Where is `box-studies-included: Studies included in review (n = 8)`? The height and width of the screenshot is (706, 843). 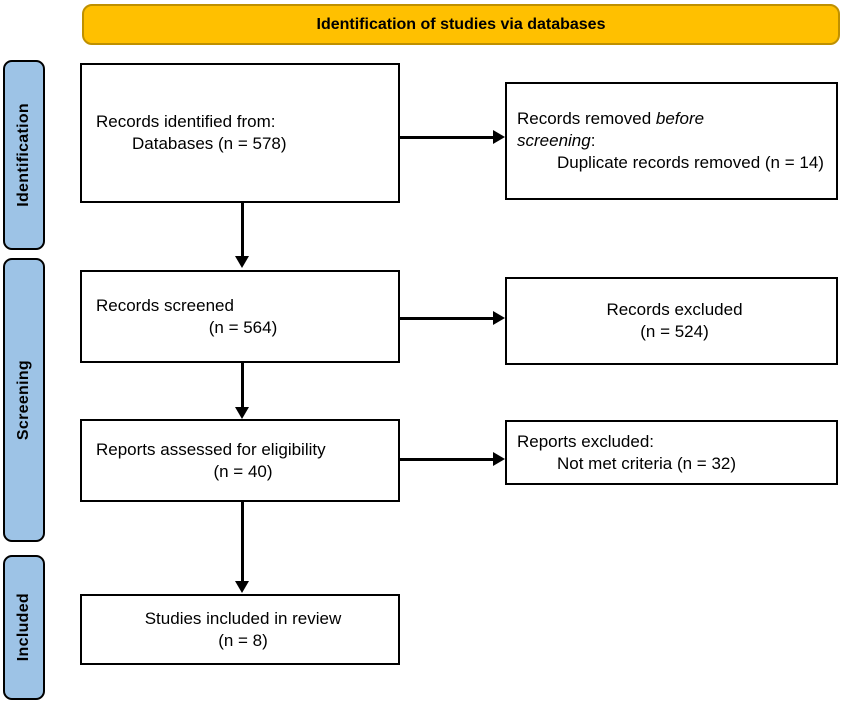
box-studies-included: Studies included in review (n = 8) is located at coordinates (240, 629).